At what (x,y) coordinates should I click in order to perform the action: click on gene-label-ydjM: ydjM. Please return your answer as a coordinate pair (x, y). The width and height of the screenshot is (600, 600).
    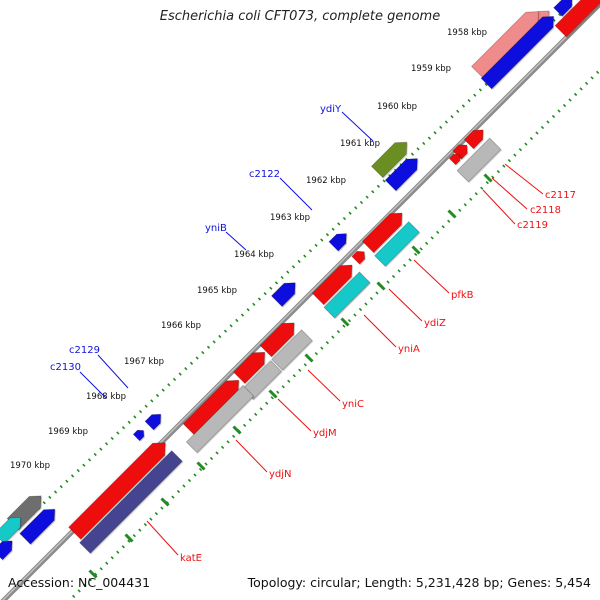
    Looking at the image, I should click on (325, 433).